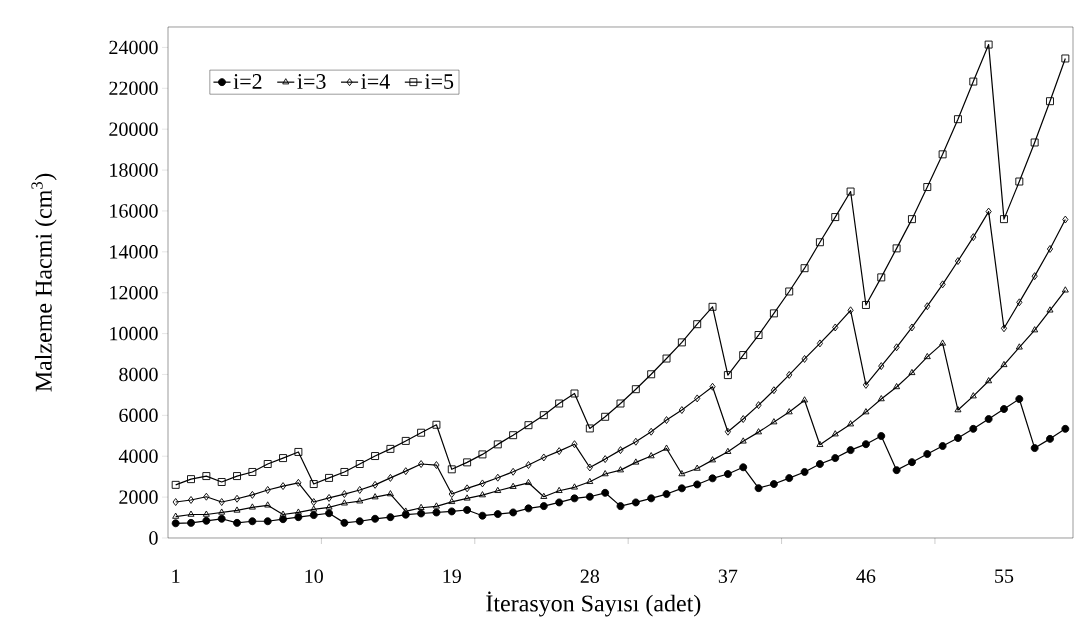 The image size is (1078, 630). Describe the element at coordinates (138, 456) in the screenshot. I see `y-tick-label: 4000` at that location.